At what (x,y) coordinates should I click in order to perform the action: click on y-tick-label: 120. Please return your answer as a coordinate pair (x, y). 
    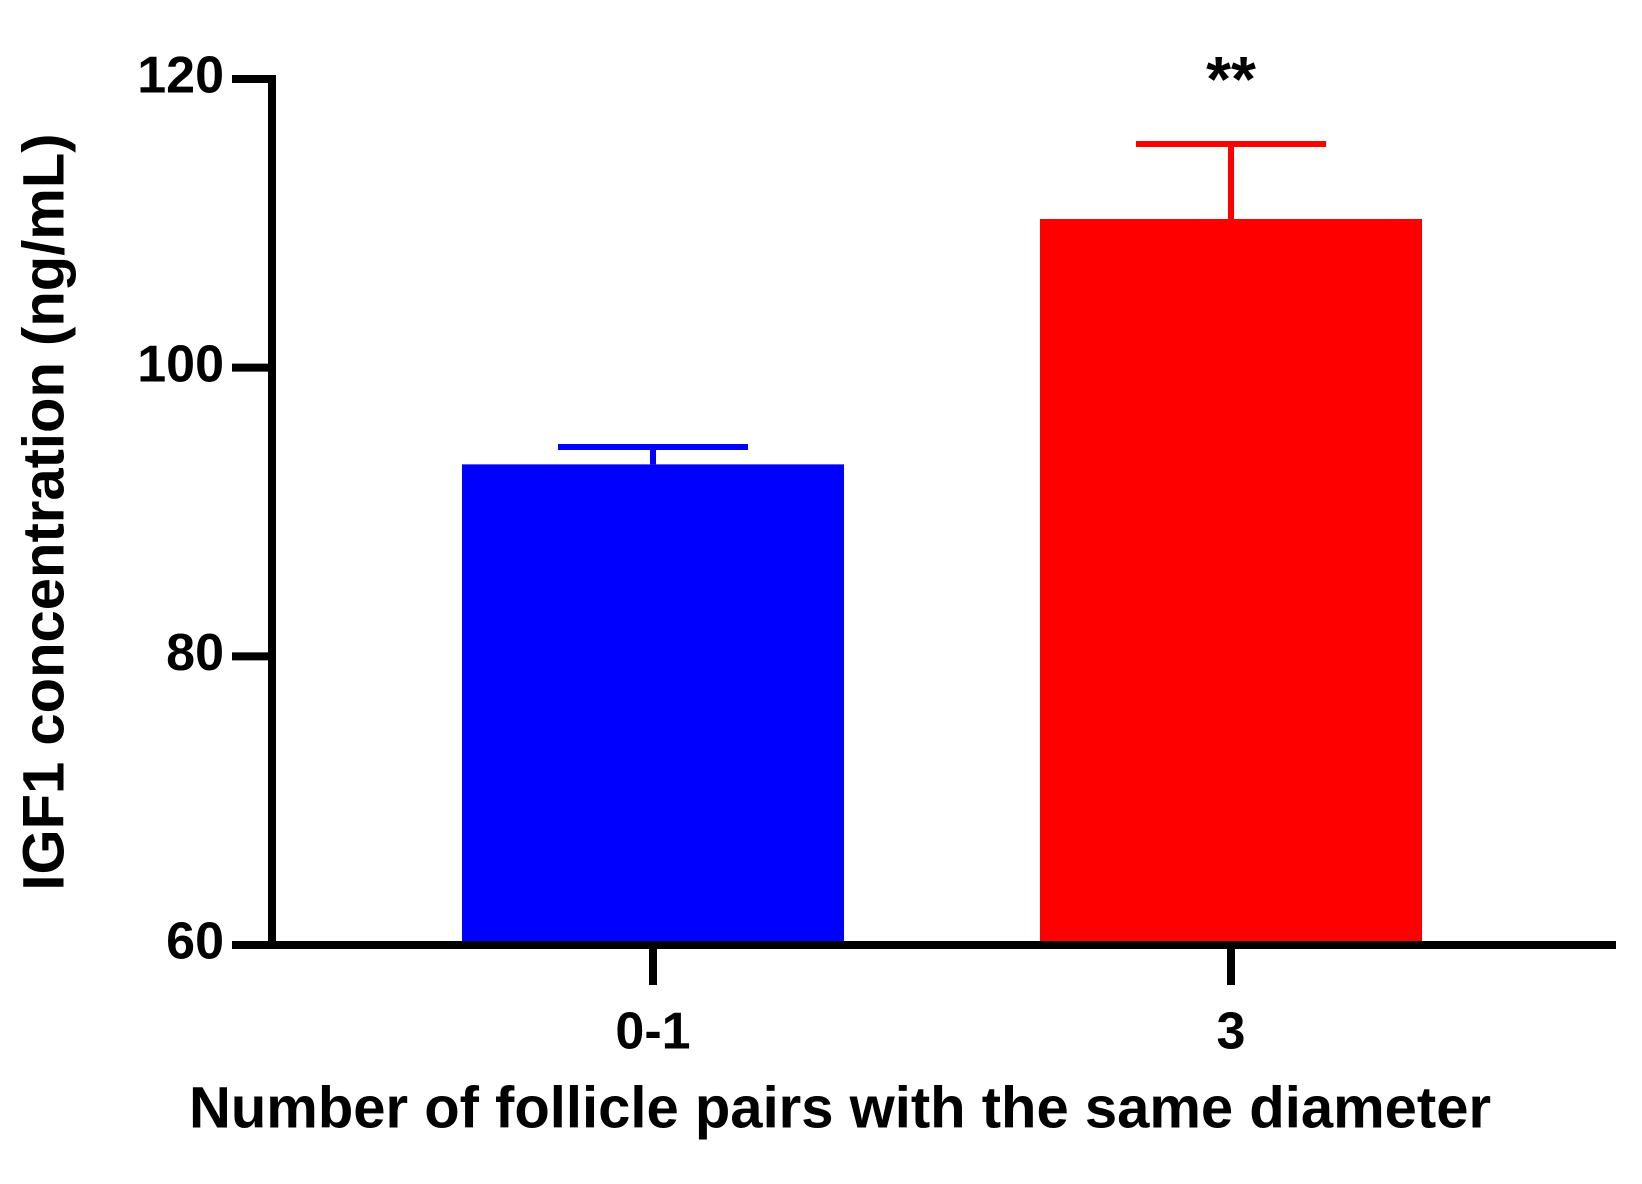
    Looking at the image, I should click on (180, 76).